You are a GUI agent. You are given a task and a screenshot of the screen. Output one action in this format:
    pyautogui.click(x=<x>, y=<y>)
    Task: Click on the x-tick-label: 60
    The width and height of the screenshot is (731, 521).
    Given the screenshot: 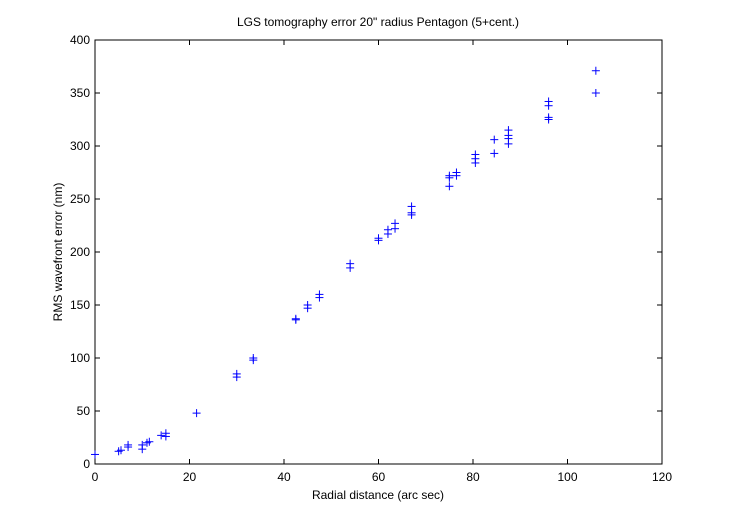 What is the action you would take?
    pyautogui.click(x=379, y=477)
    